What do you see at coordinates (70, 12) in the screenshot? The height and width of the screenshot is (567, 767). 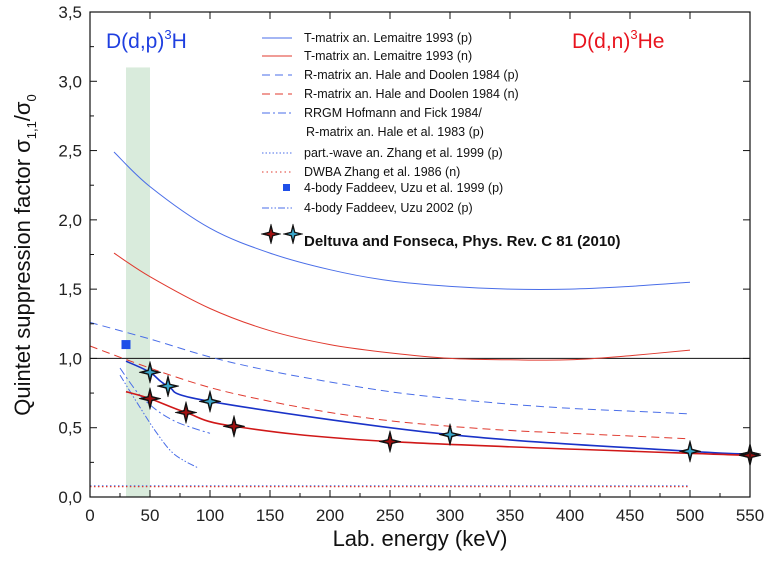 I see `y-tick-label: 3,5` at bounding box center [70, 12].